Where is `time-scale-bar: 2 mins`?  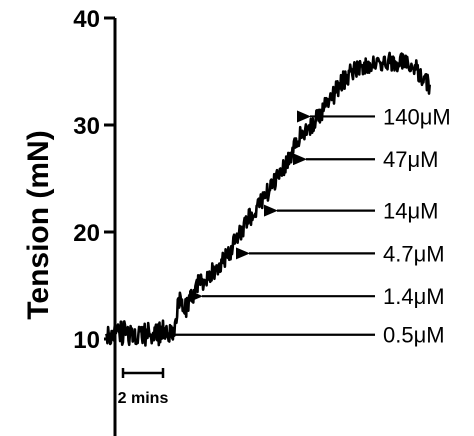
time-scale-bar: 2 mins is located at coordinates (143, 387).